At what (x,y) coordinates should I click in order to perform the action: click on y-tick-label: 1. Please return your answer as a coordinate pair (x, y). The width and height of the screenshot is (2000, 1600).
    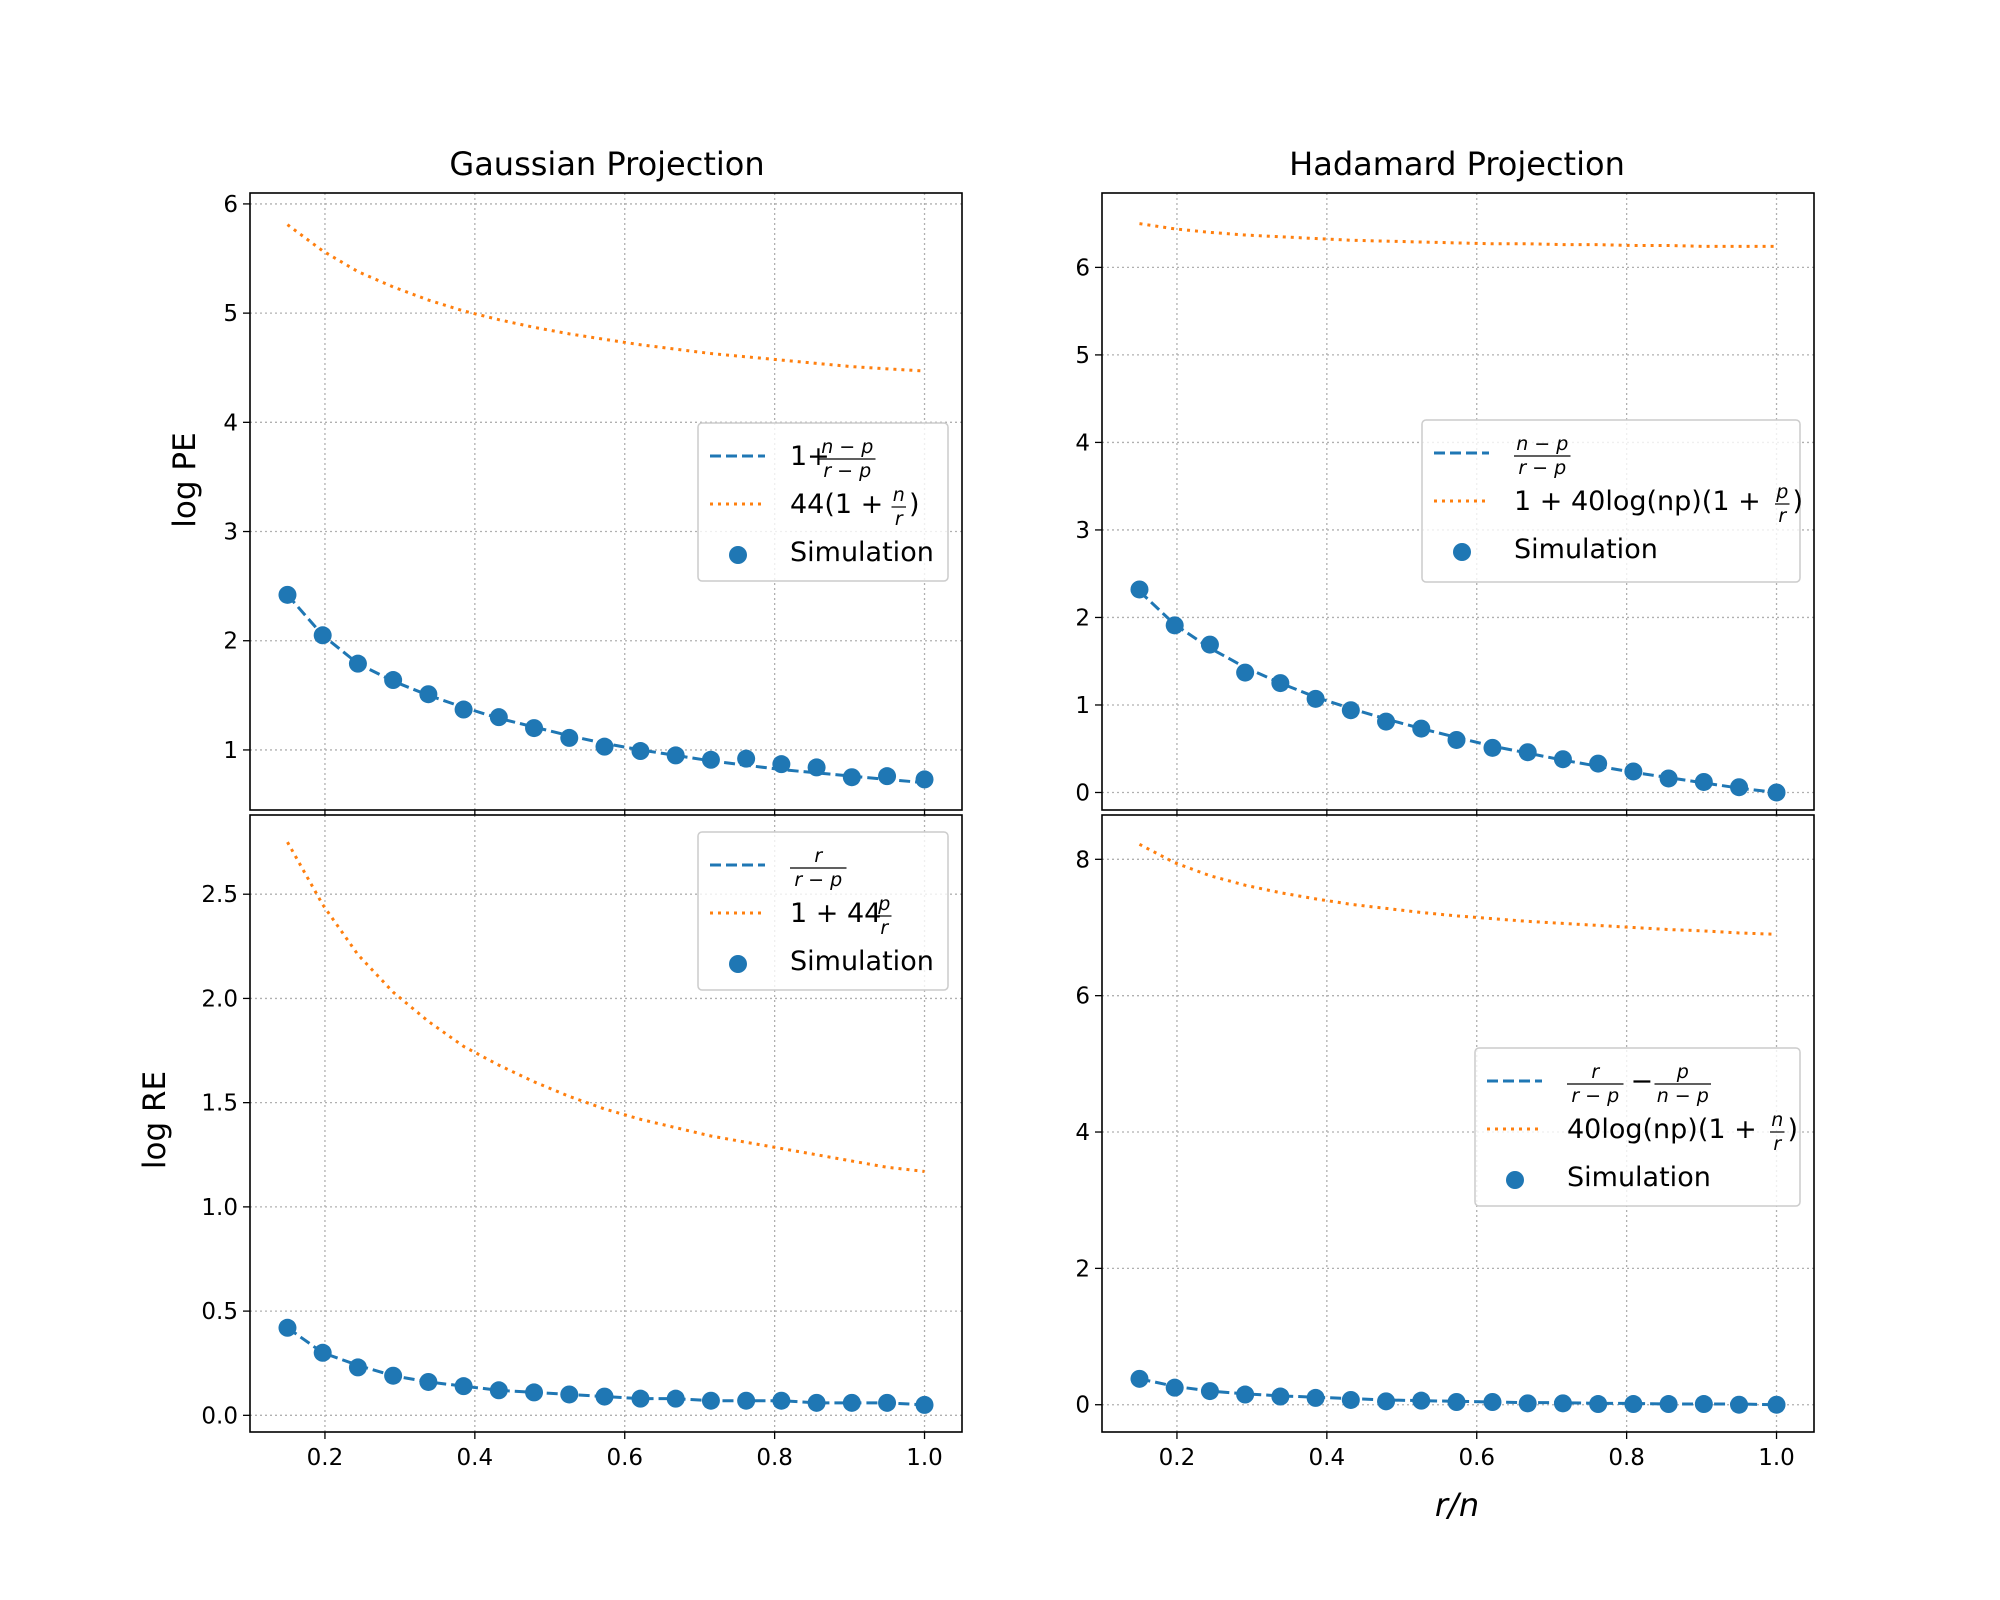
    Looking at the image, I should click on (1082, 706).